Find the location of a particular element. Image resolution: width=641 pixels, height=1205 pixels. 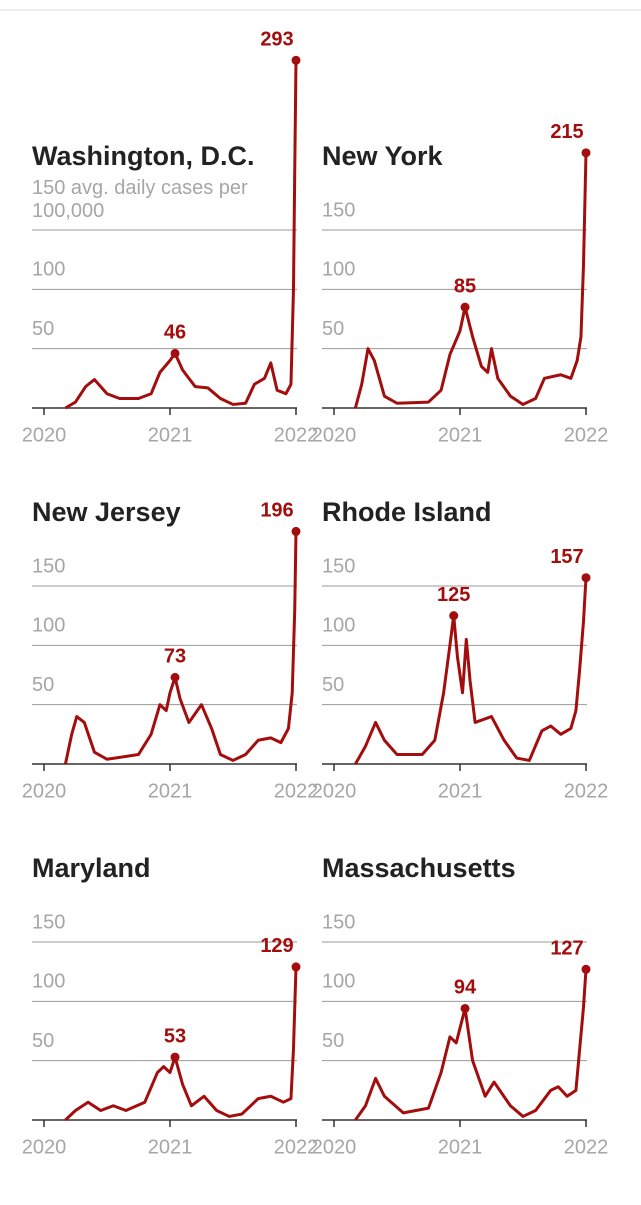

annotation-label: 46 is located at coordinates (175, 333).